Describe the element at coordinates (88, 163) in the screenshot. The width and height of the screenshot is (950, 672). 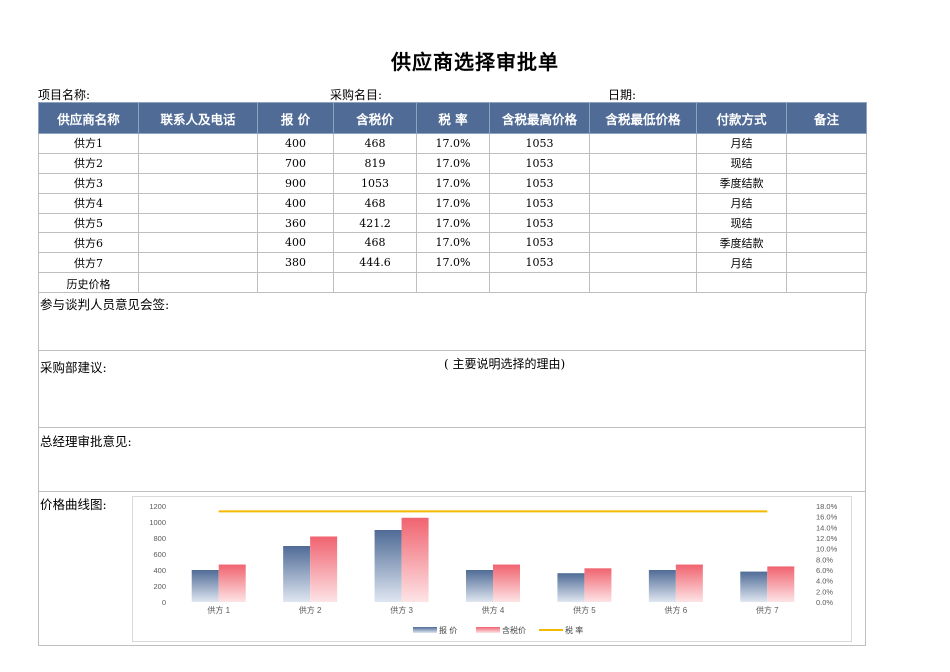
I see `table-cell: 供方2` at that location.